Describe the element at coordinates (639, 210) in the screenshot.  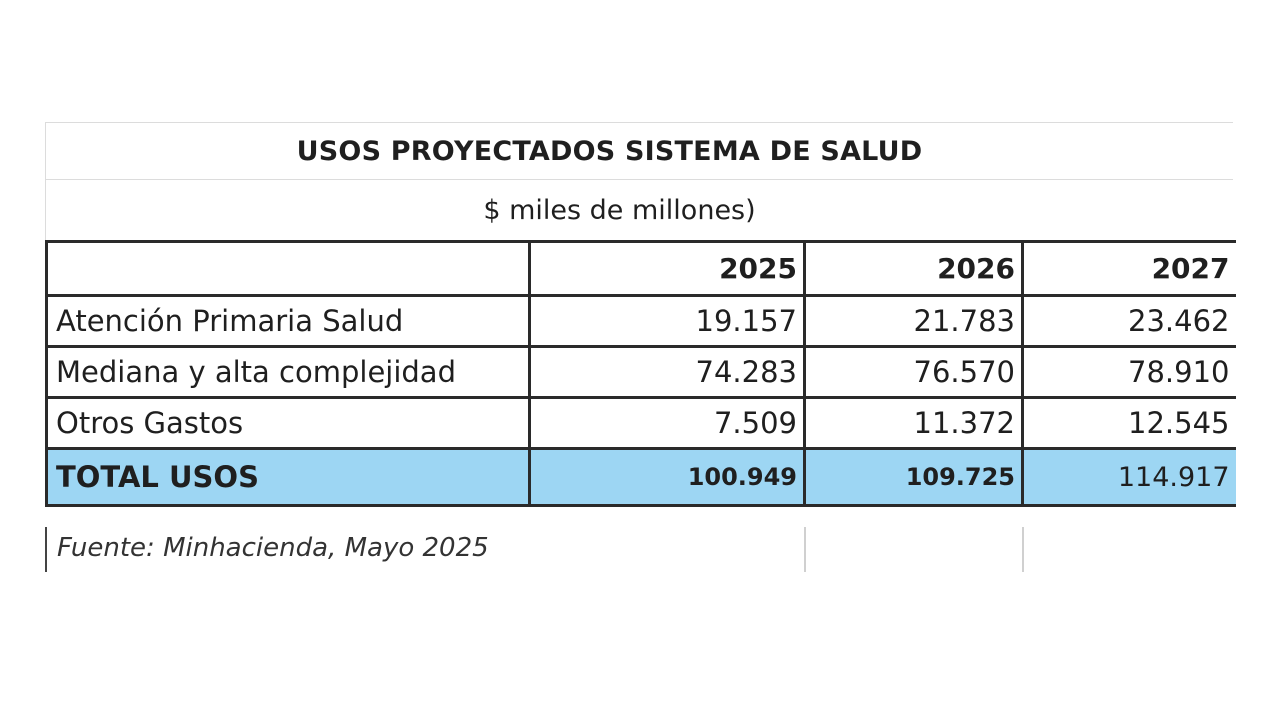
I see `table-subtitle: $ miles de millones)` at that location.